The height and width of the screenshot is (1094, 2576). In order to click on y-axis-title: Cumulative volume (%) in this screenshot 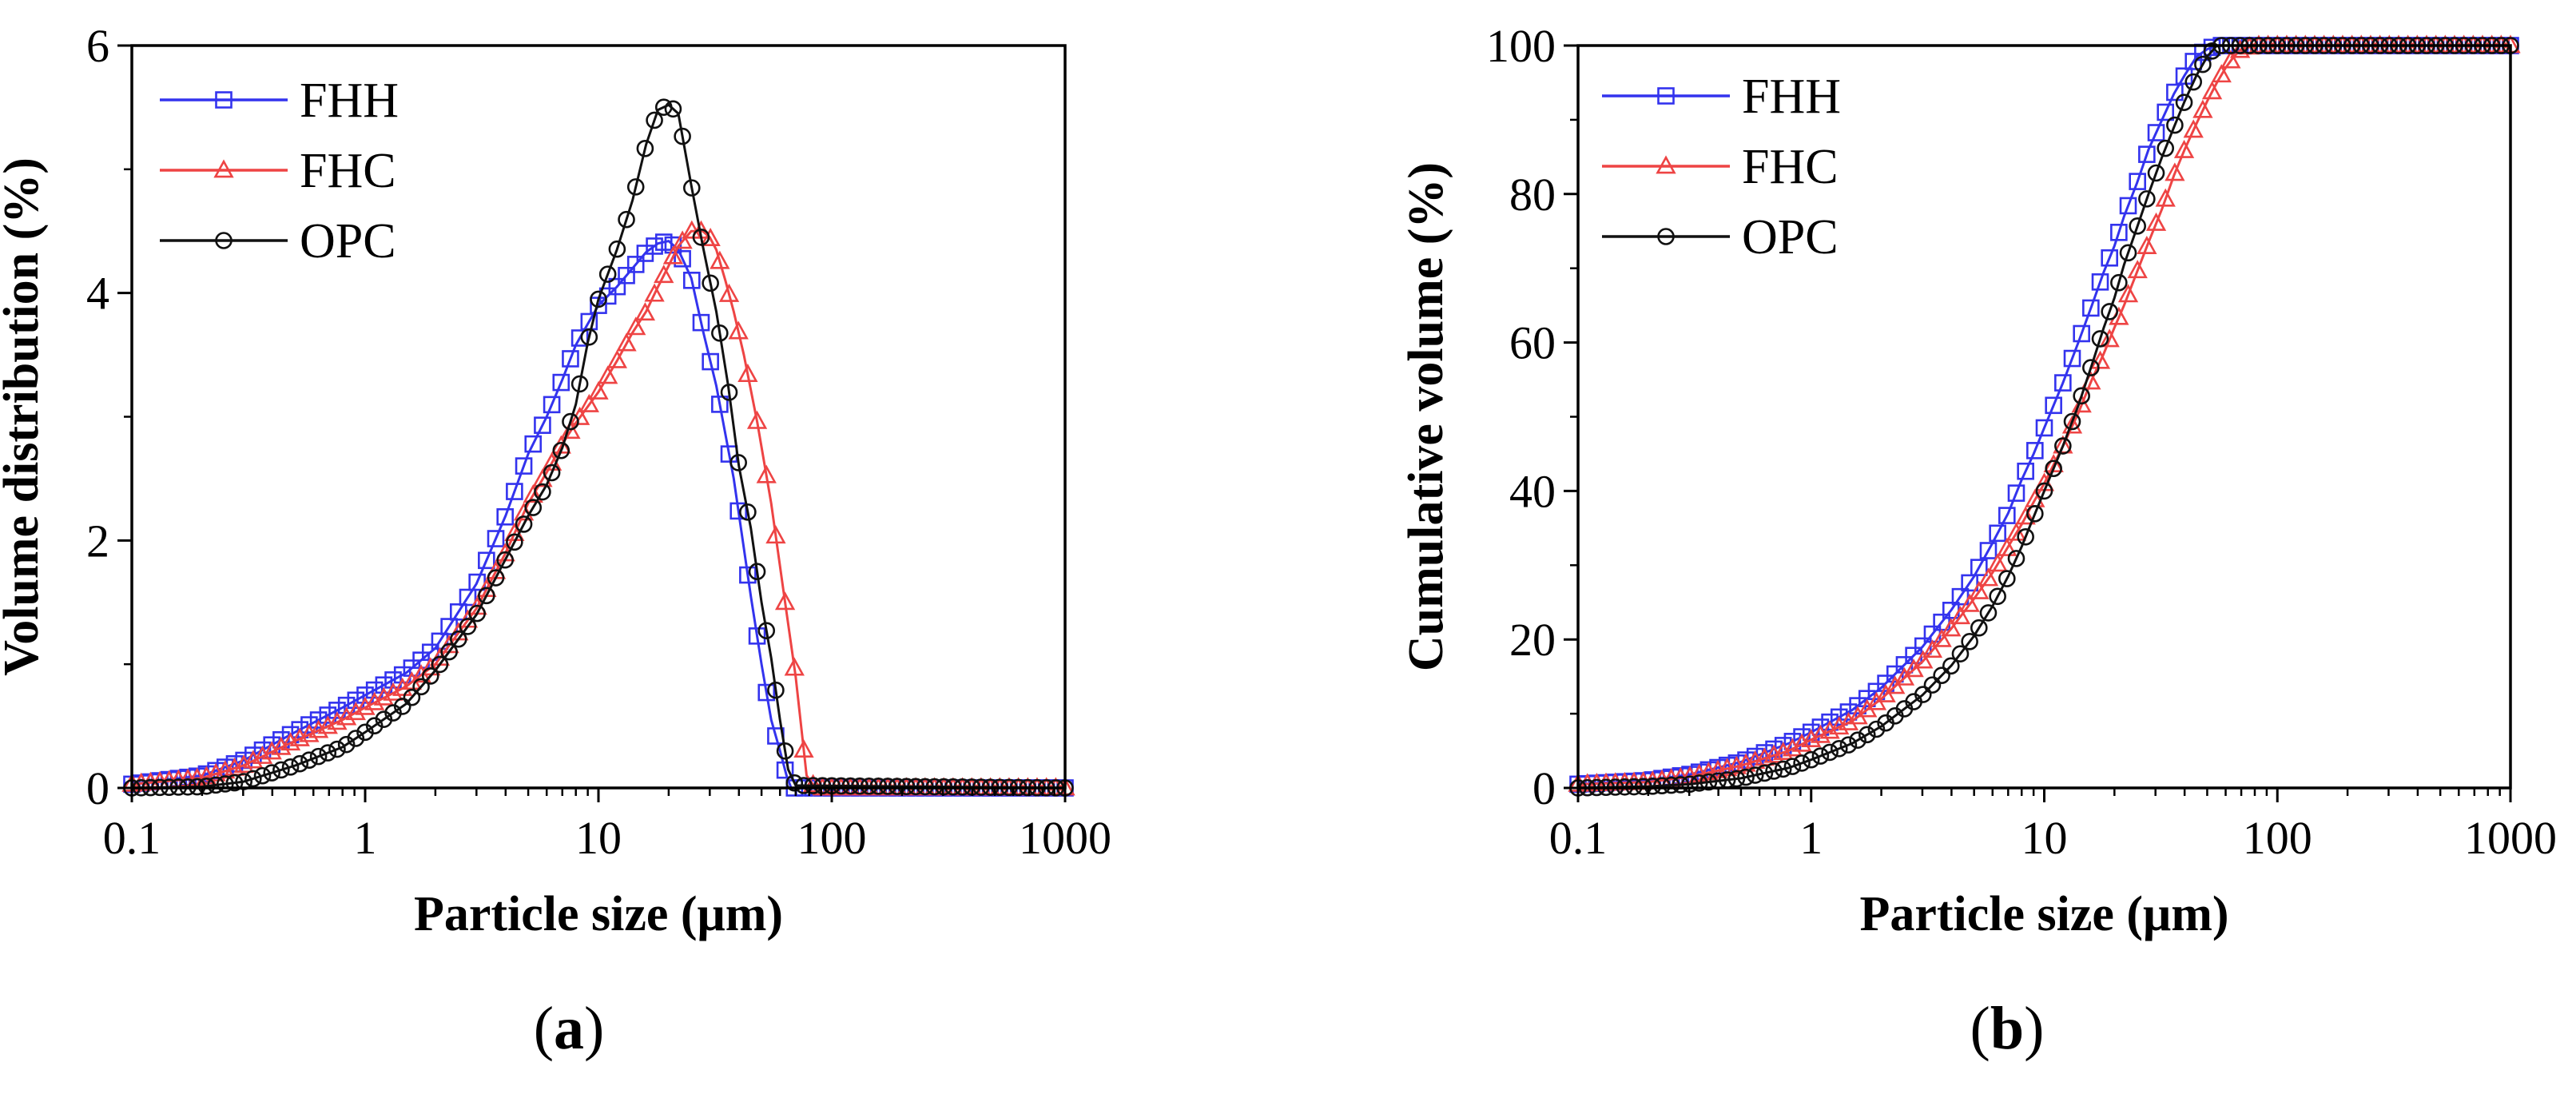, I will do `click(1426, 416)`.